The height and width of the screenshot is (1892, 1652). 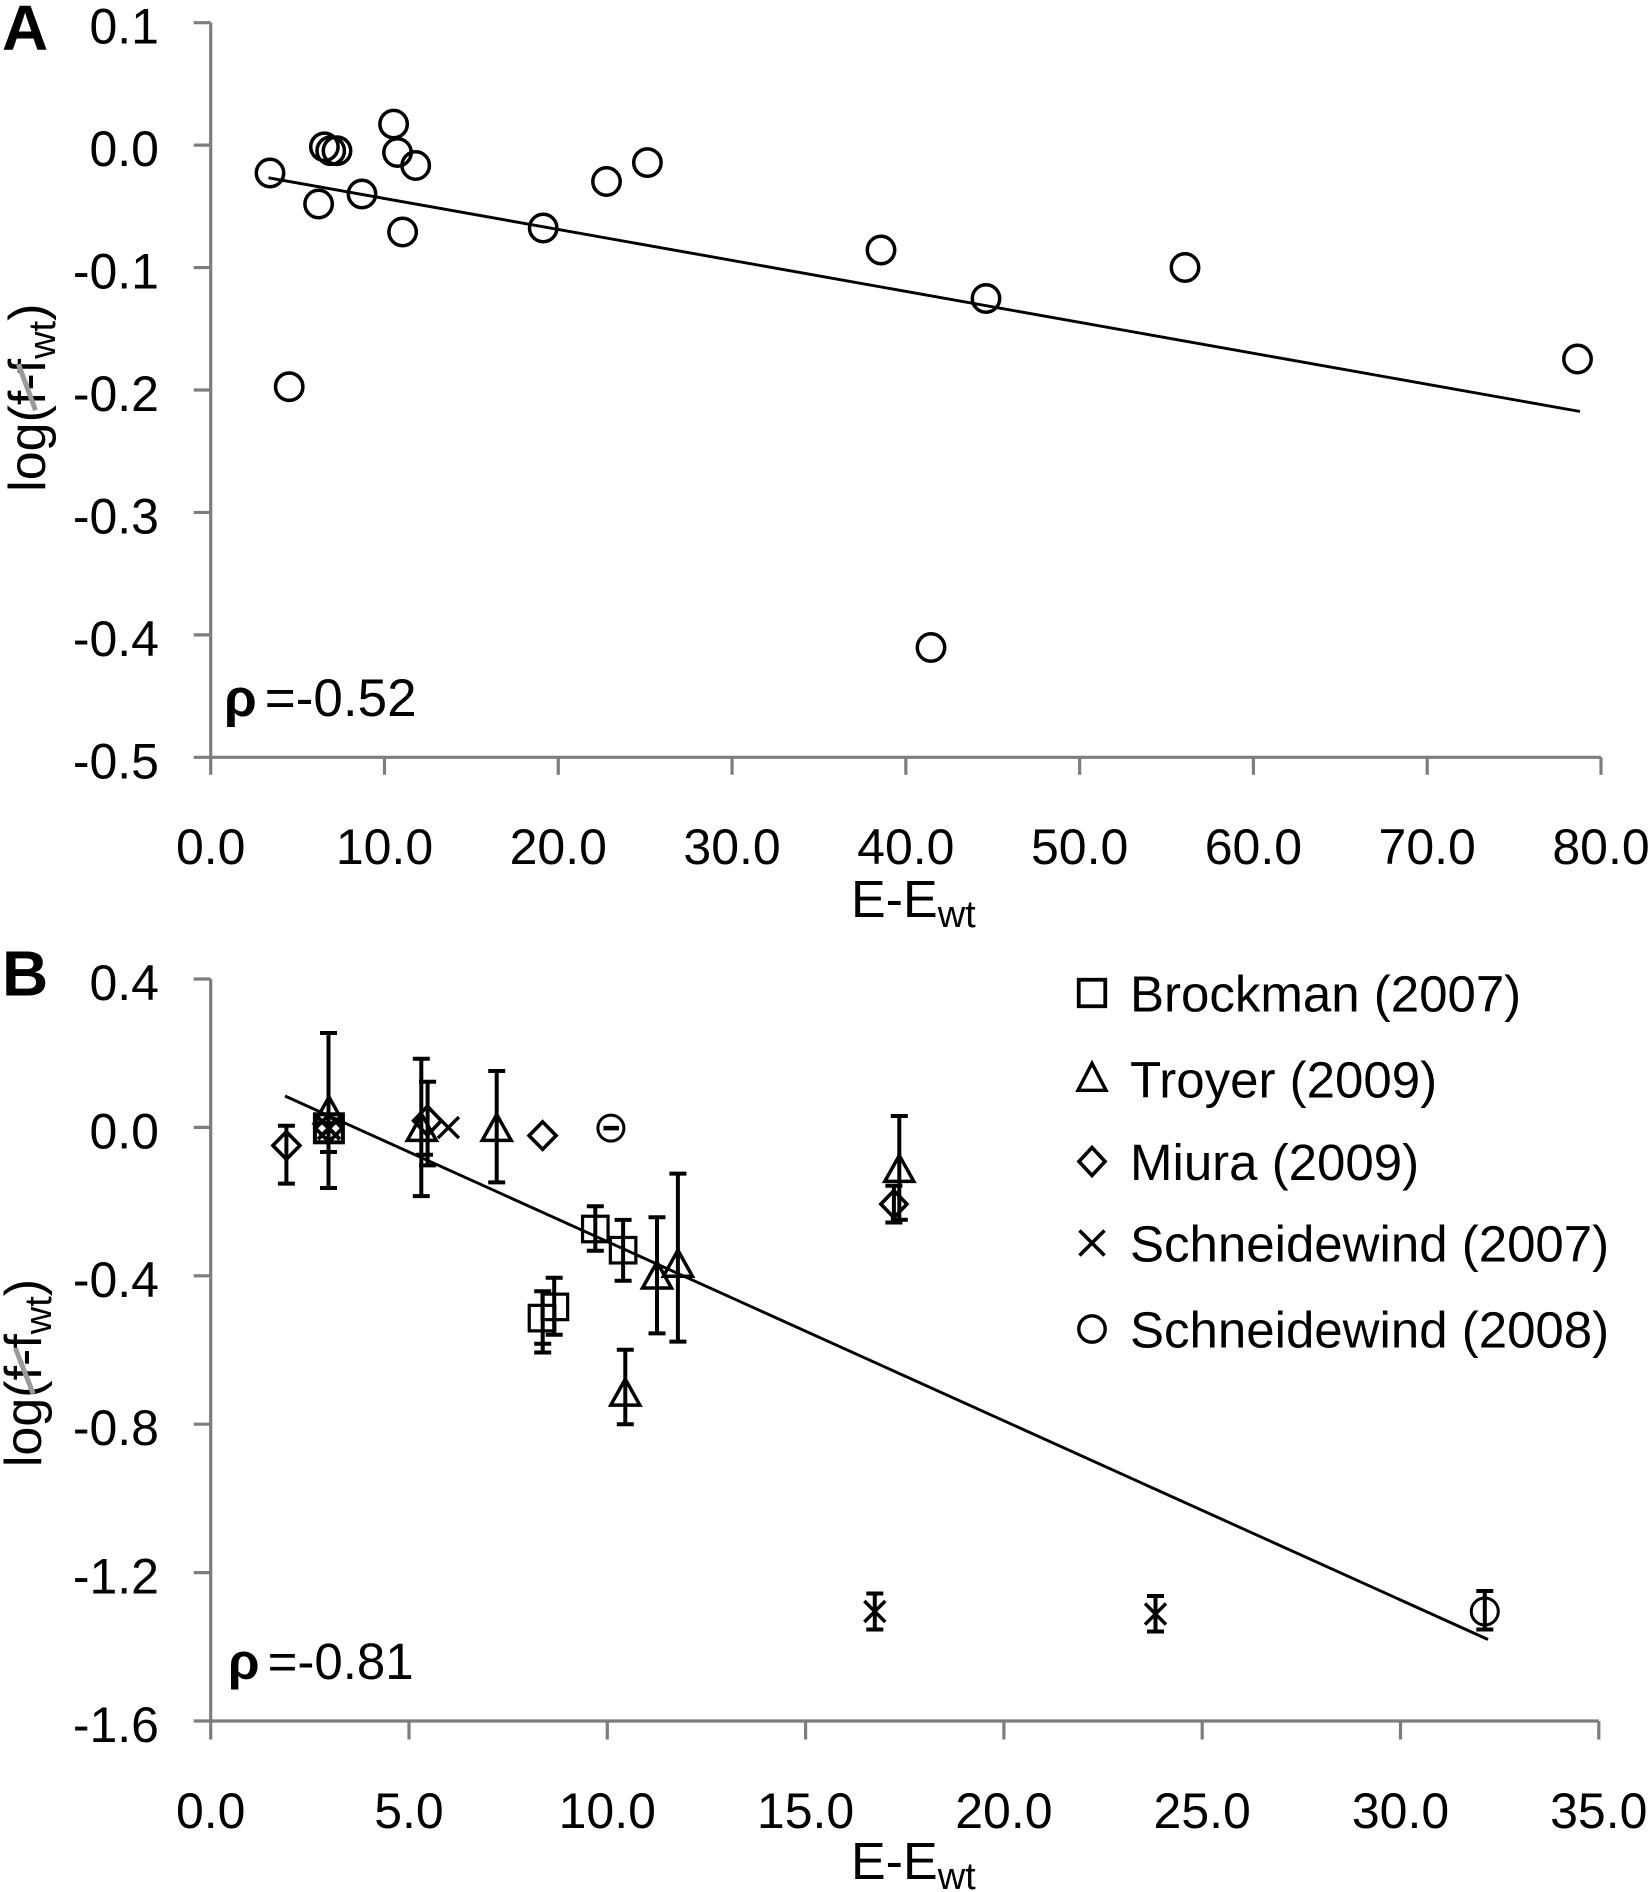 What do you see at coordinates (116, 1577) in the screenshot?
I see `svg-text: -1.2` at bounding box center [116, 1577].